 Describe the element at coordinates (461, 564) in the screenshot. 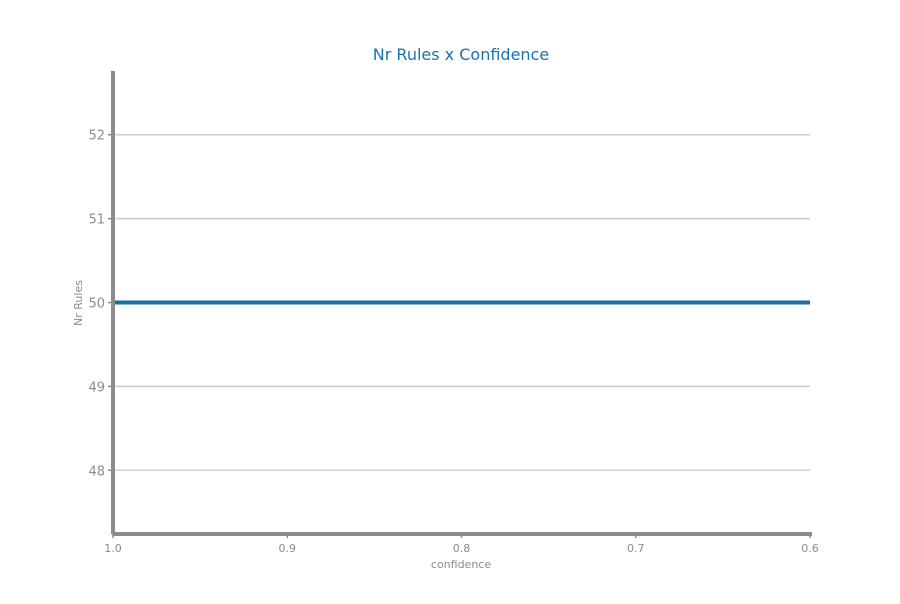

I see `x-axis-label: confidence` at that location.